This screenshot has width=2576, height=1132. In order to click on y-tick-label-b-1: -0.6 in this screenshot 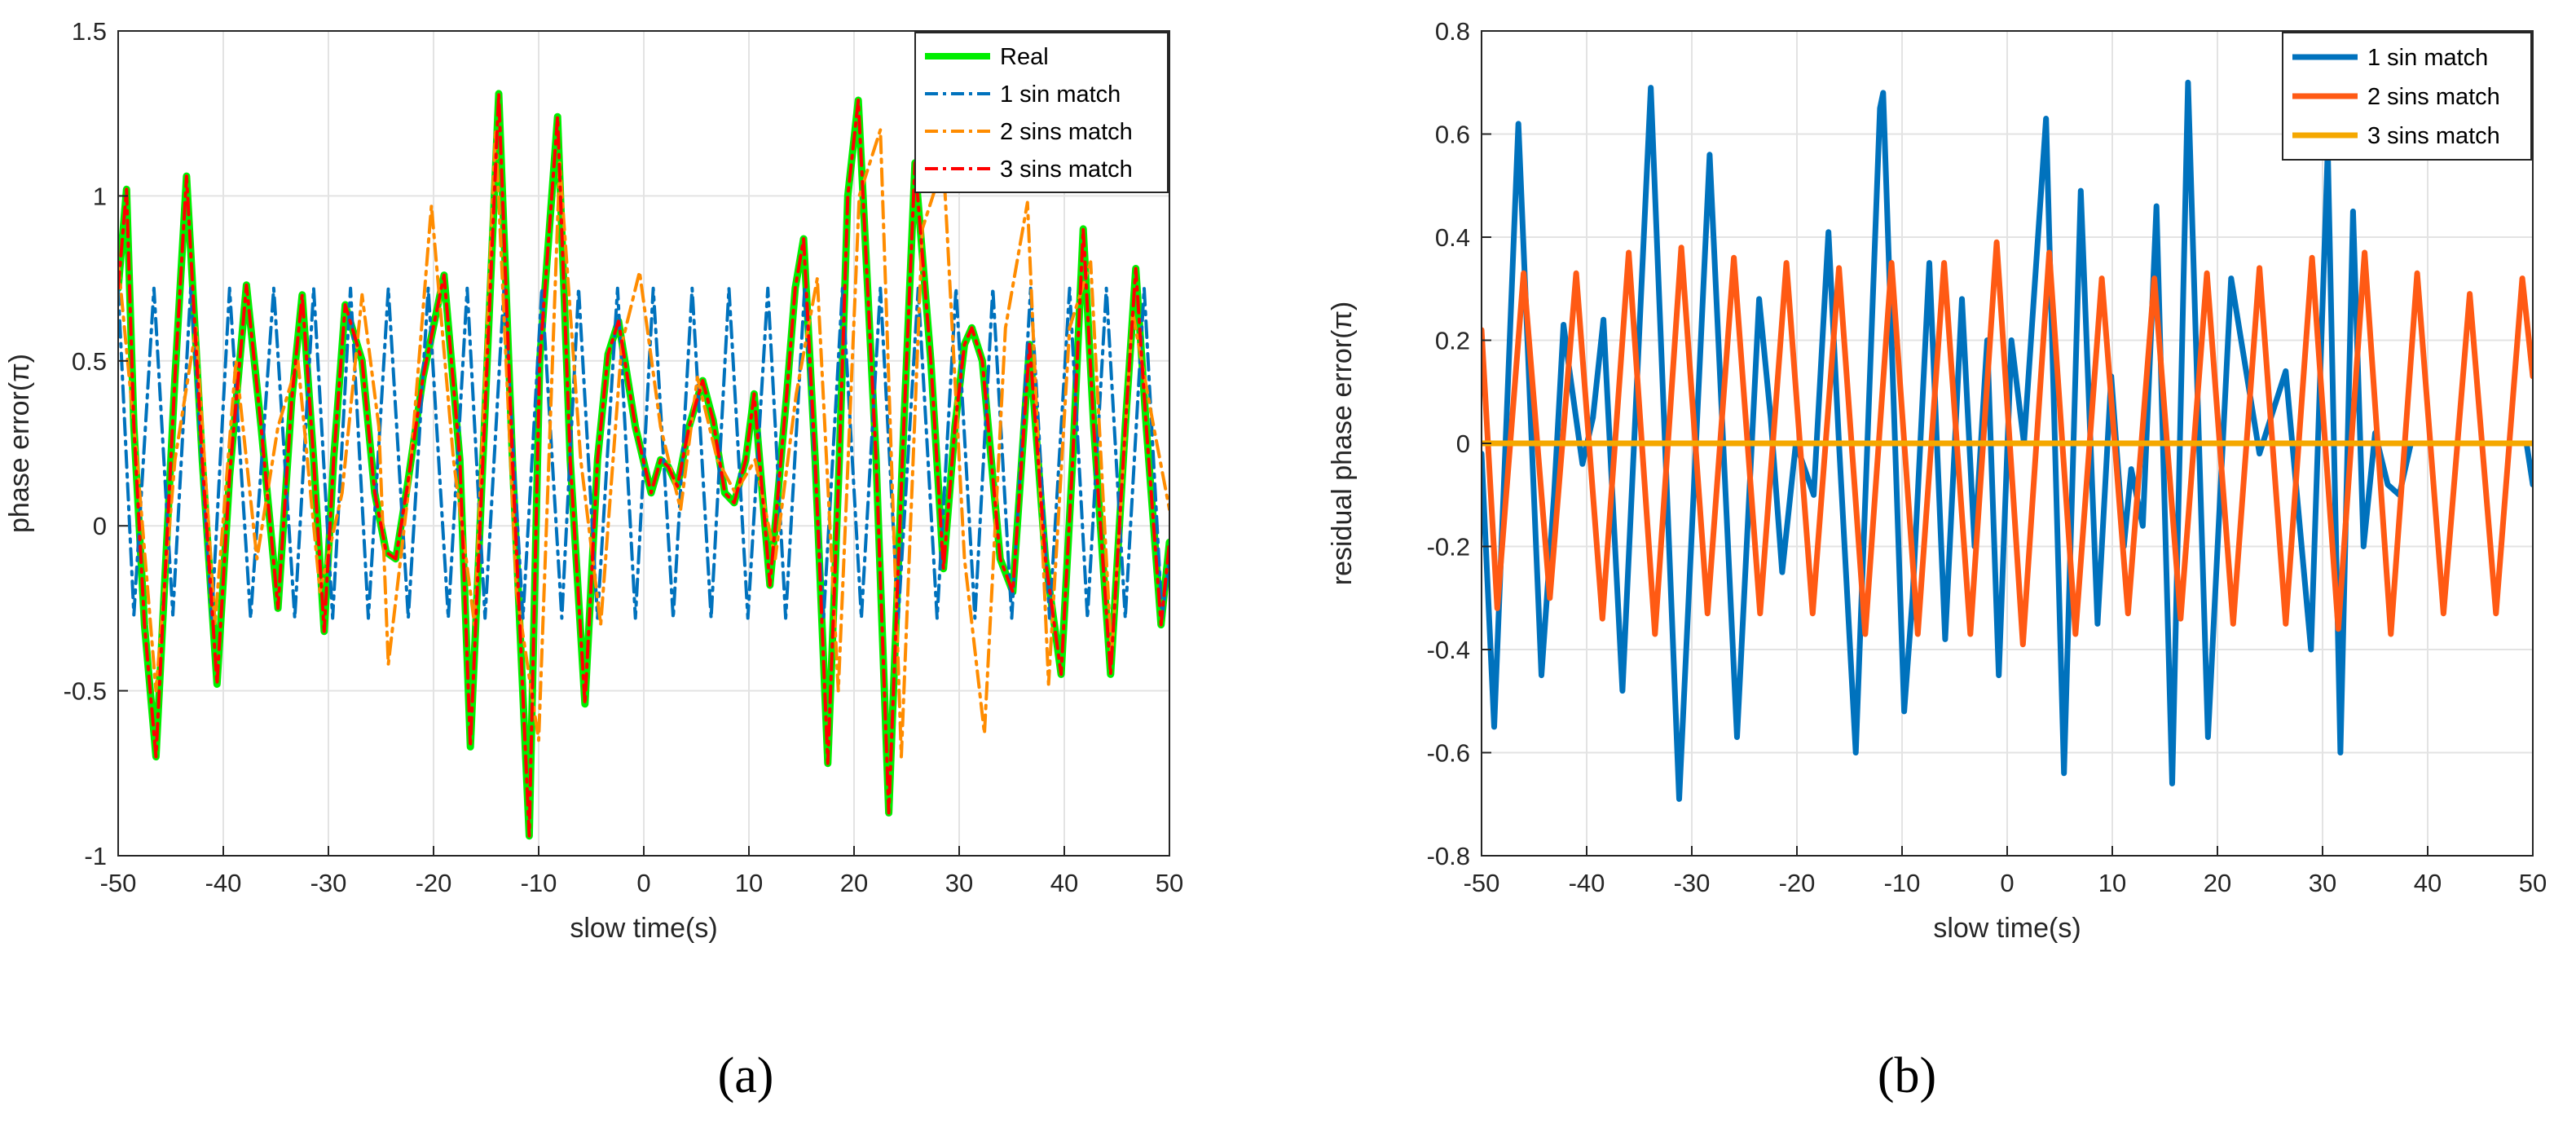, I will do `click(1448, 753)`.